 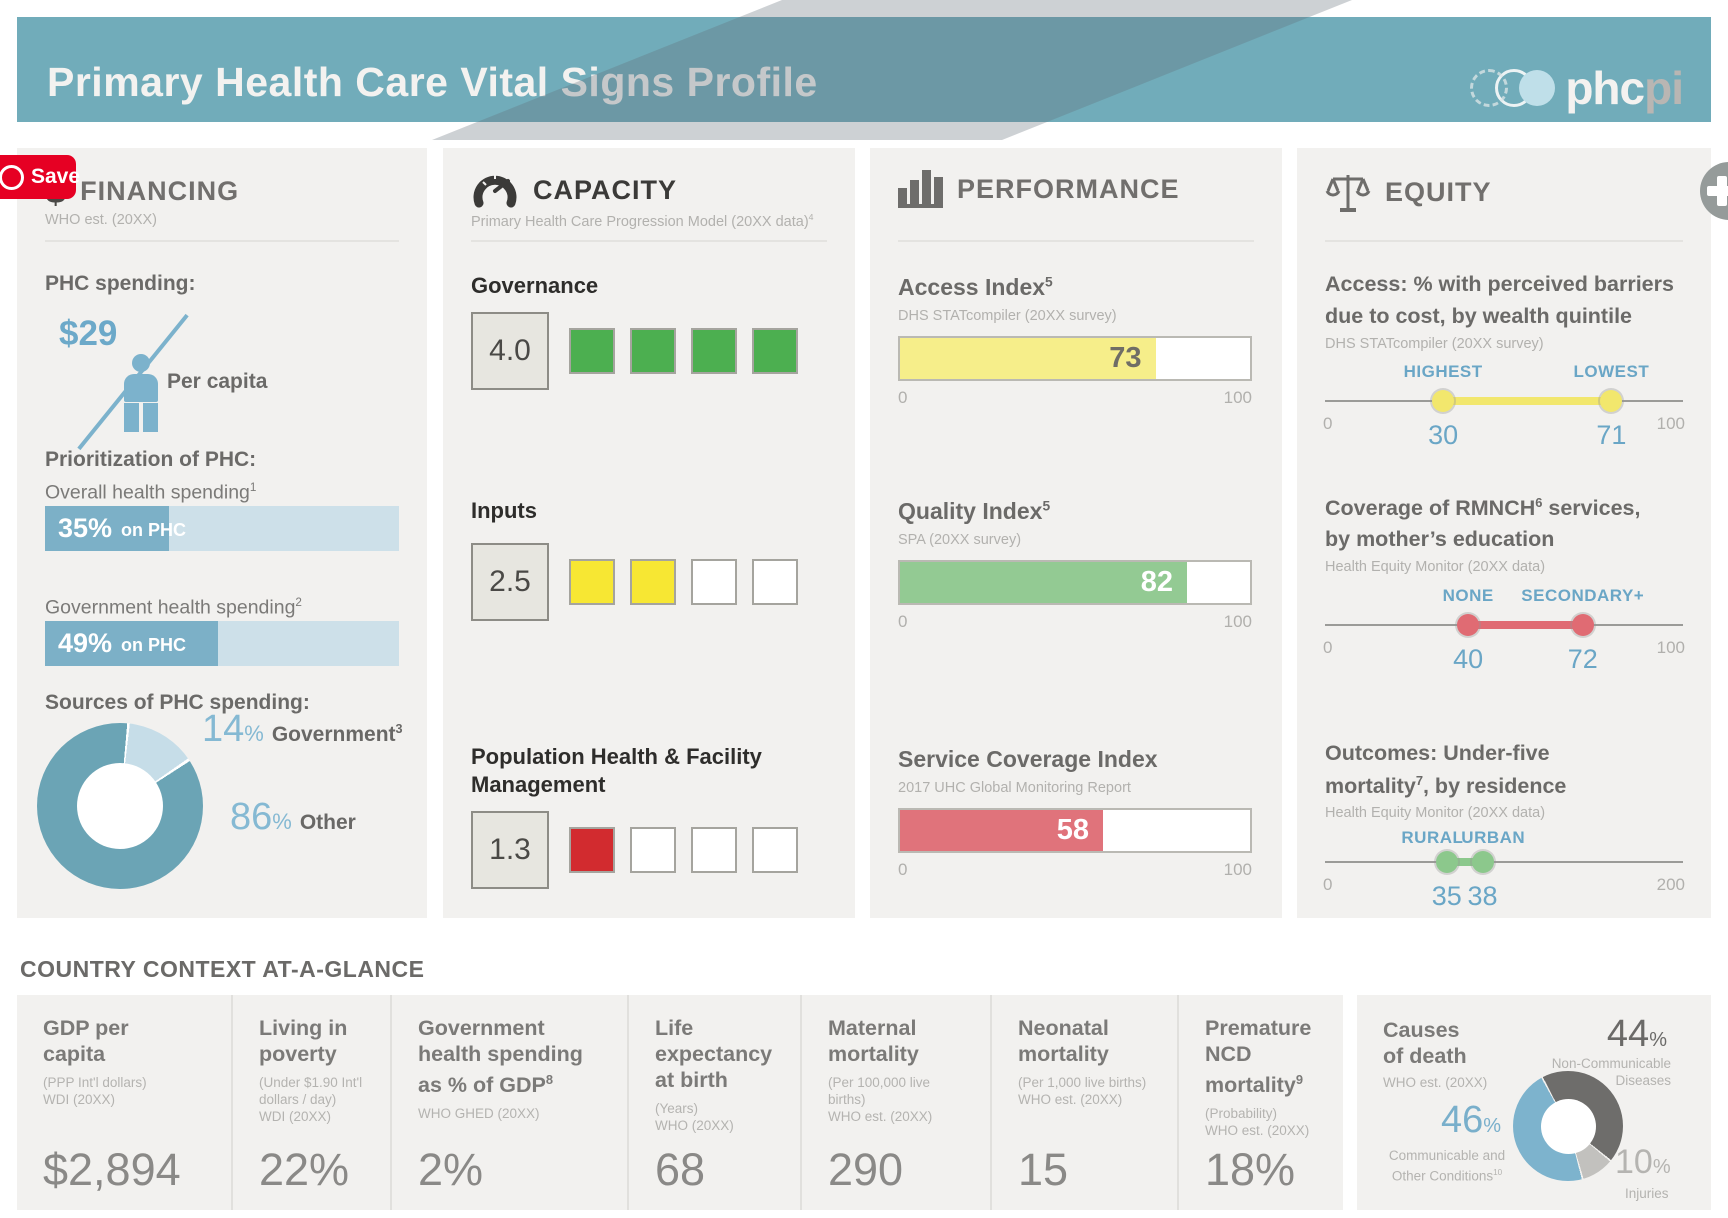 What do you see at coordinates (1664, 88) in the screenshot?
I see `logo-text-pi: pi` at bounding box center [1664, 88].